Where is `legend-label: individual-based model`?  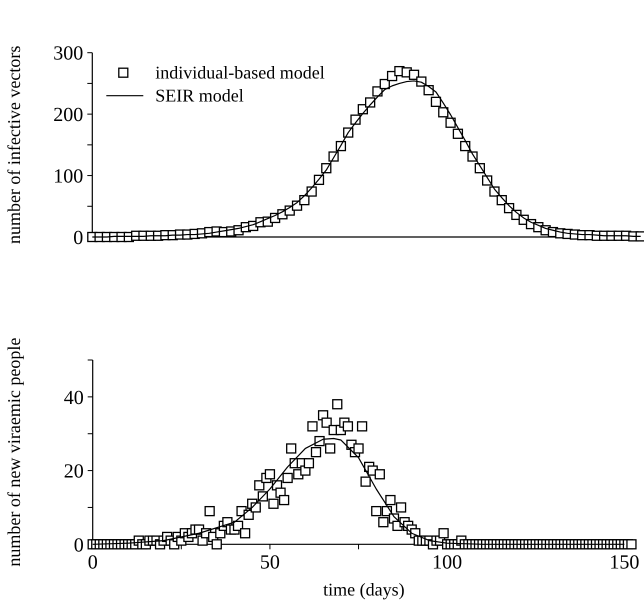 legend-label: individual-based model is located at coordinates (240, 72).